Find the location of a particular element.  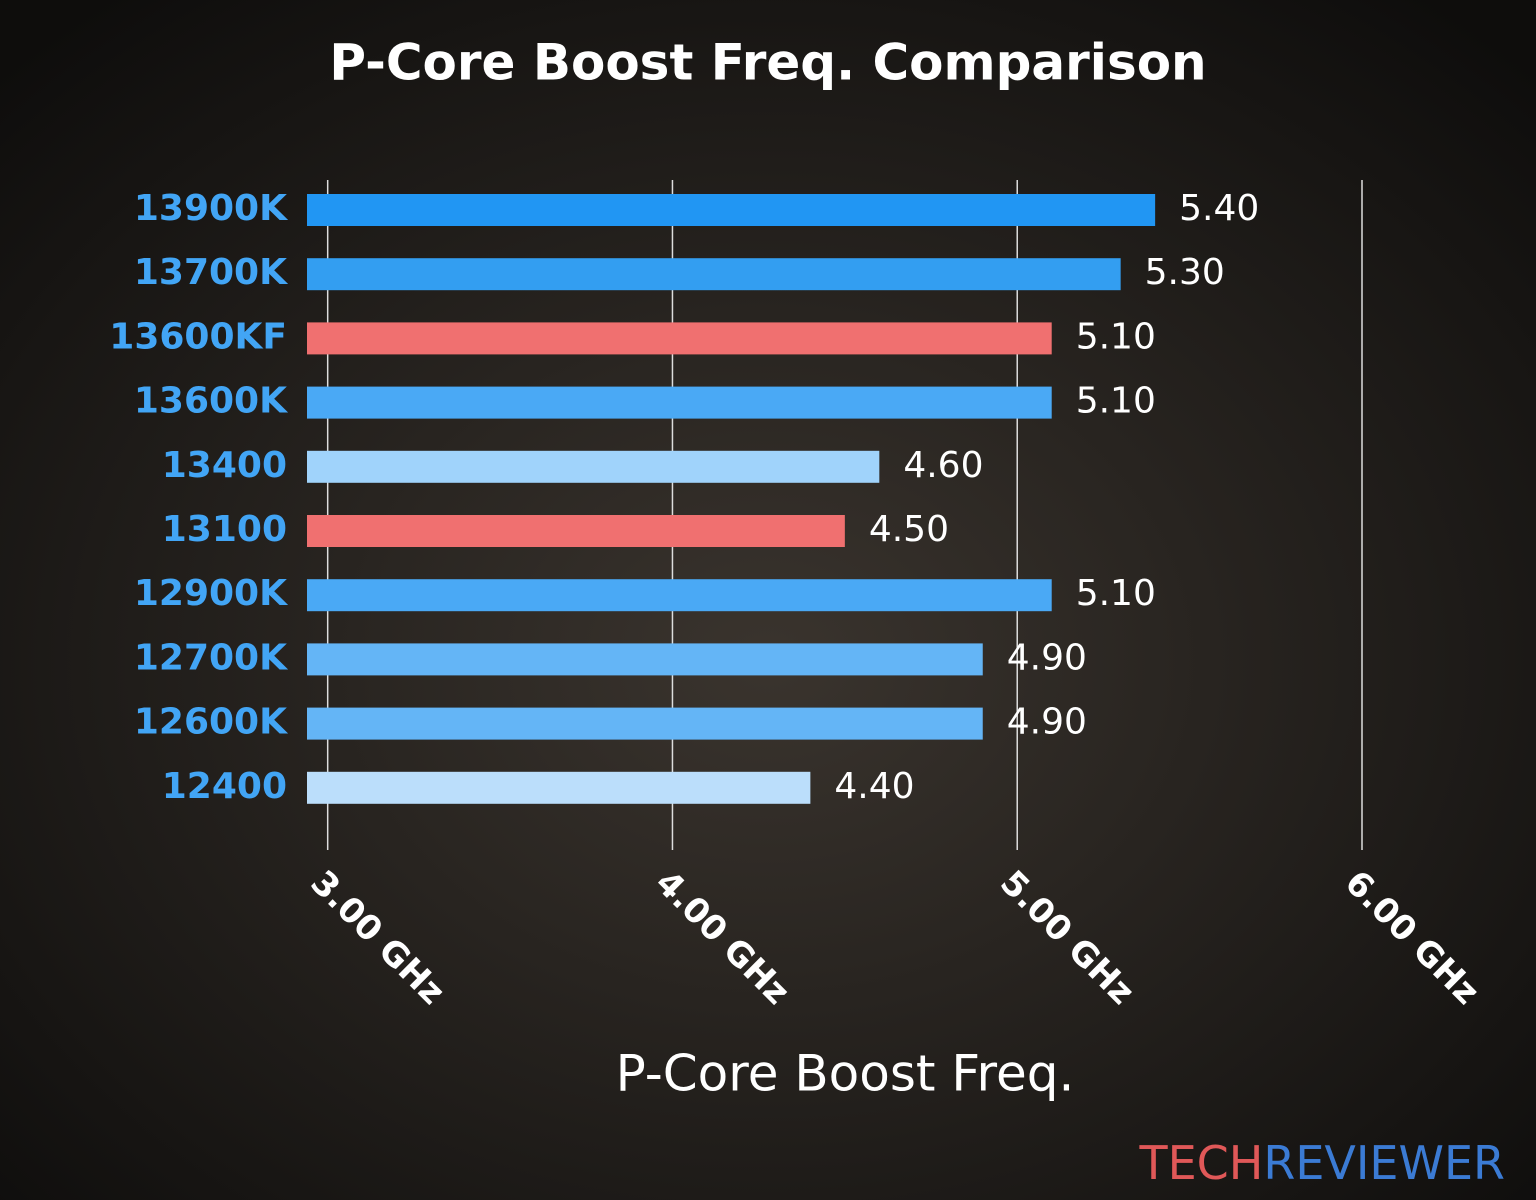

watermark: TECHREVIEWER is located at coordinates (1321, 1163).